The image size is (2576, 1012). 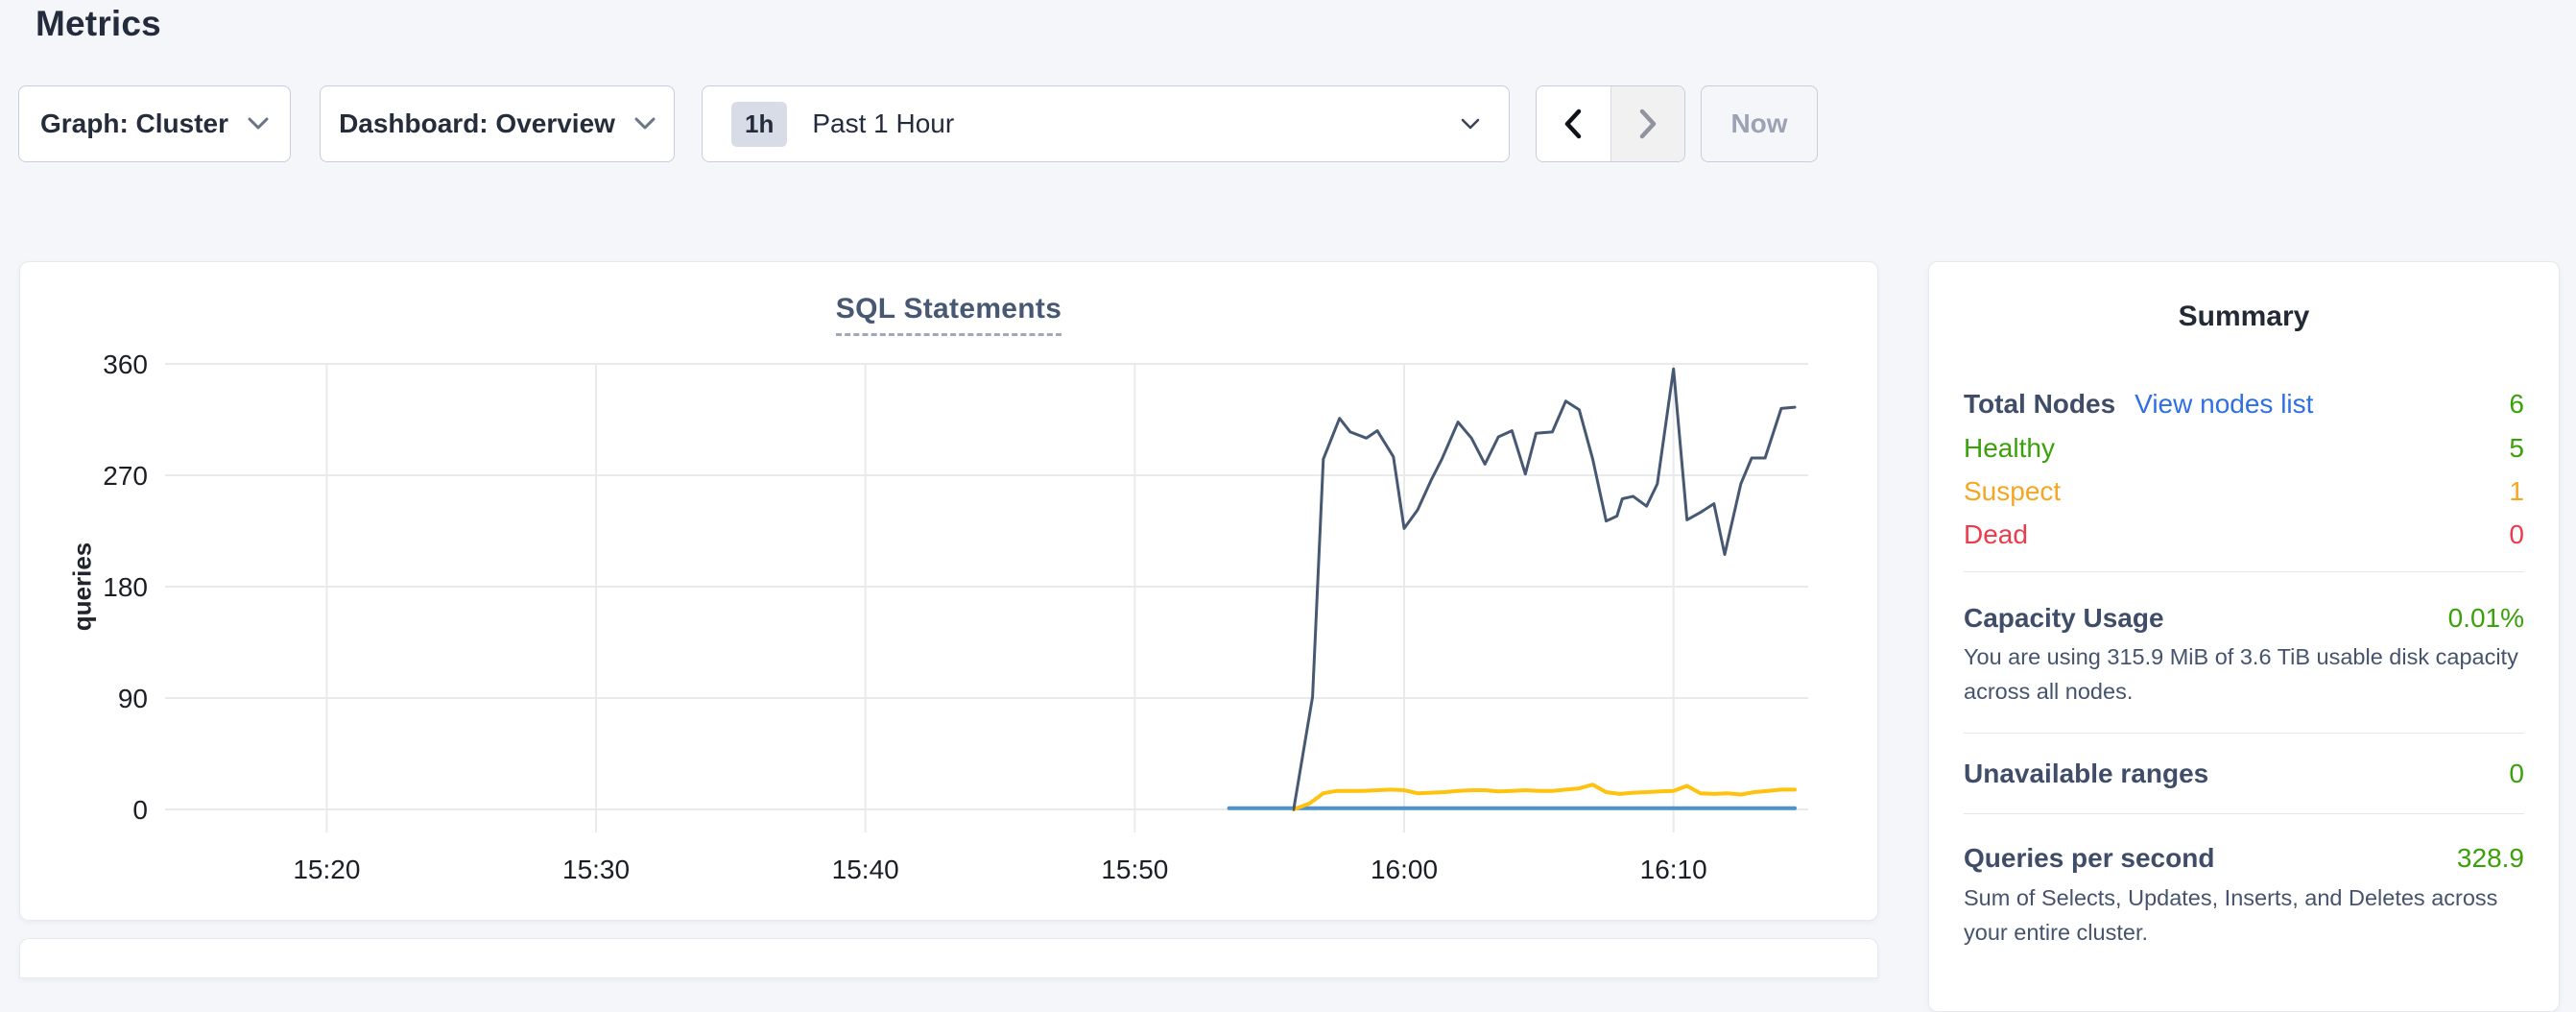 I want to click on svg-text: 16:00, so click(x=1404, y=869).